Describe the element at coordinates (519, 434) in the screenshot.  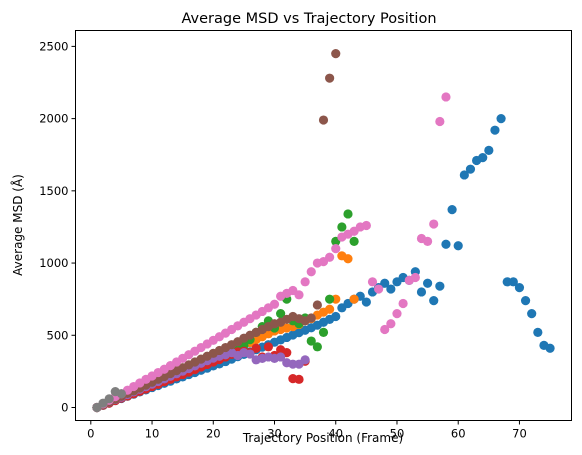
I see `x-tick-label: 70` at that location.